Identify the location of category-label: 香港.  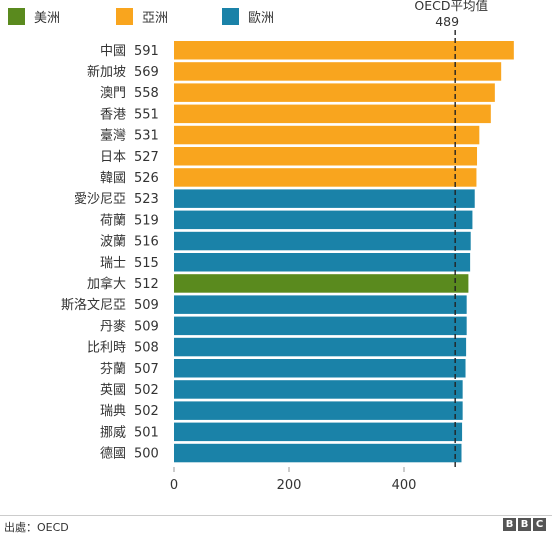
(113, 114).